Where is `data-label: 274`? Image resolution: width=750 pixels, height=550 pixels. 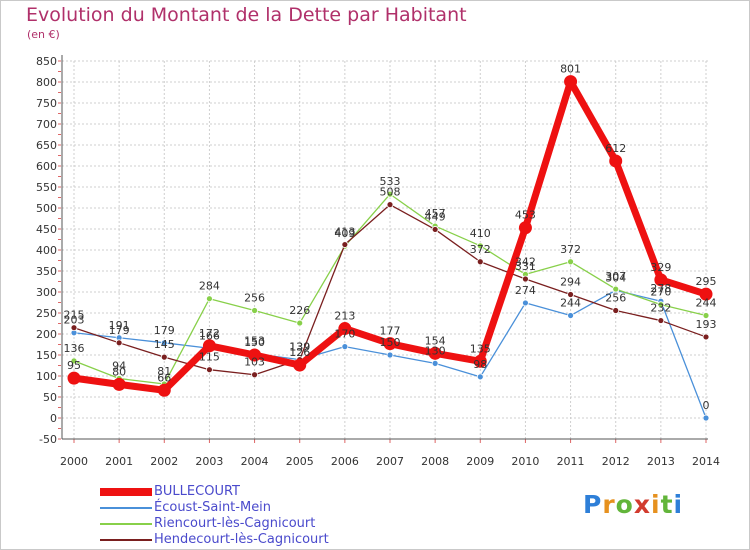
data-label: 274 is located at coordinates (525, 290).